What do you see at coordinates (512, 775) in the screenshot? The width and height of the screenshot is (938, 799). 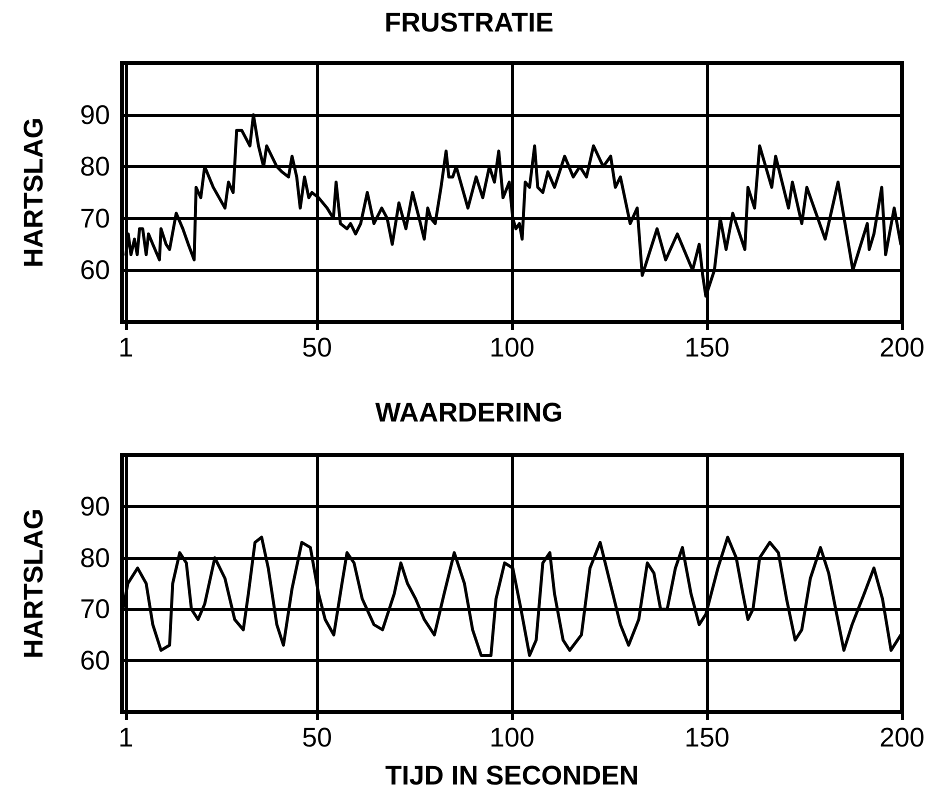 I see `x-axis-title: TIJD IN SECONDEN` at bounding box center [512, 775].